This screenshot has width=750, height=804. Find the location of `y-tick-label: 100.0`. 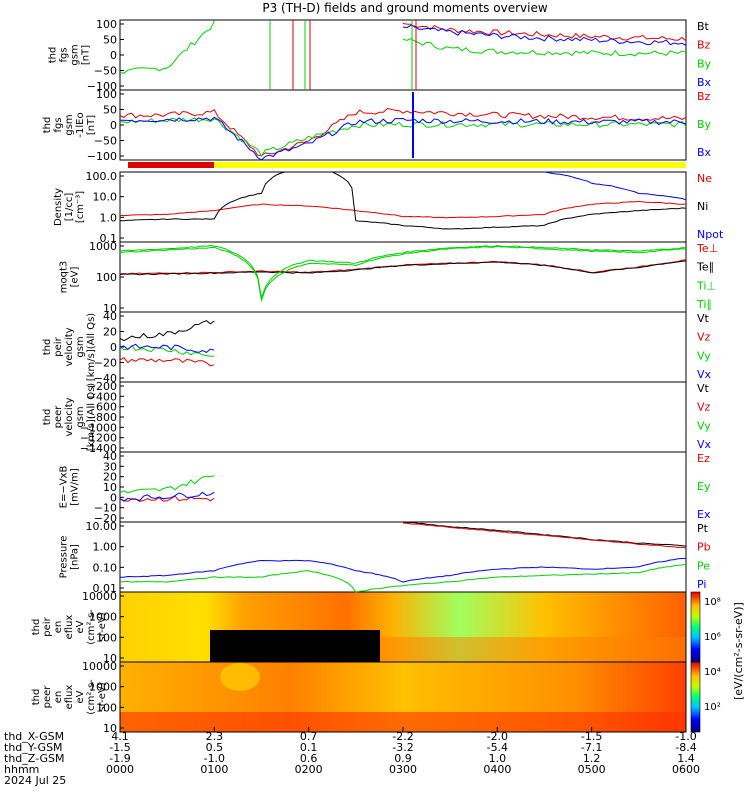

y-tick-label: 100.0 is located at coordinates (102, 176).